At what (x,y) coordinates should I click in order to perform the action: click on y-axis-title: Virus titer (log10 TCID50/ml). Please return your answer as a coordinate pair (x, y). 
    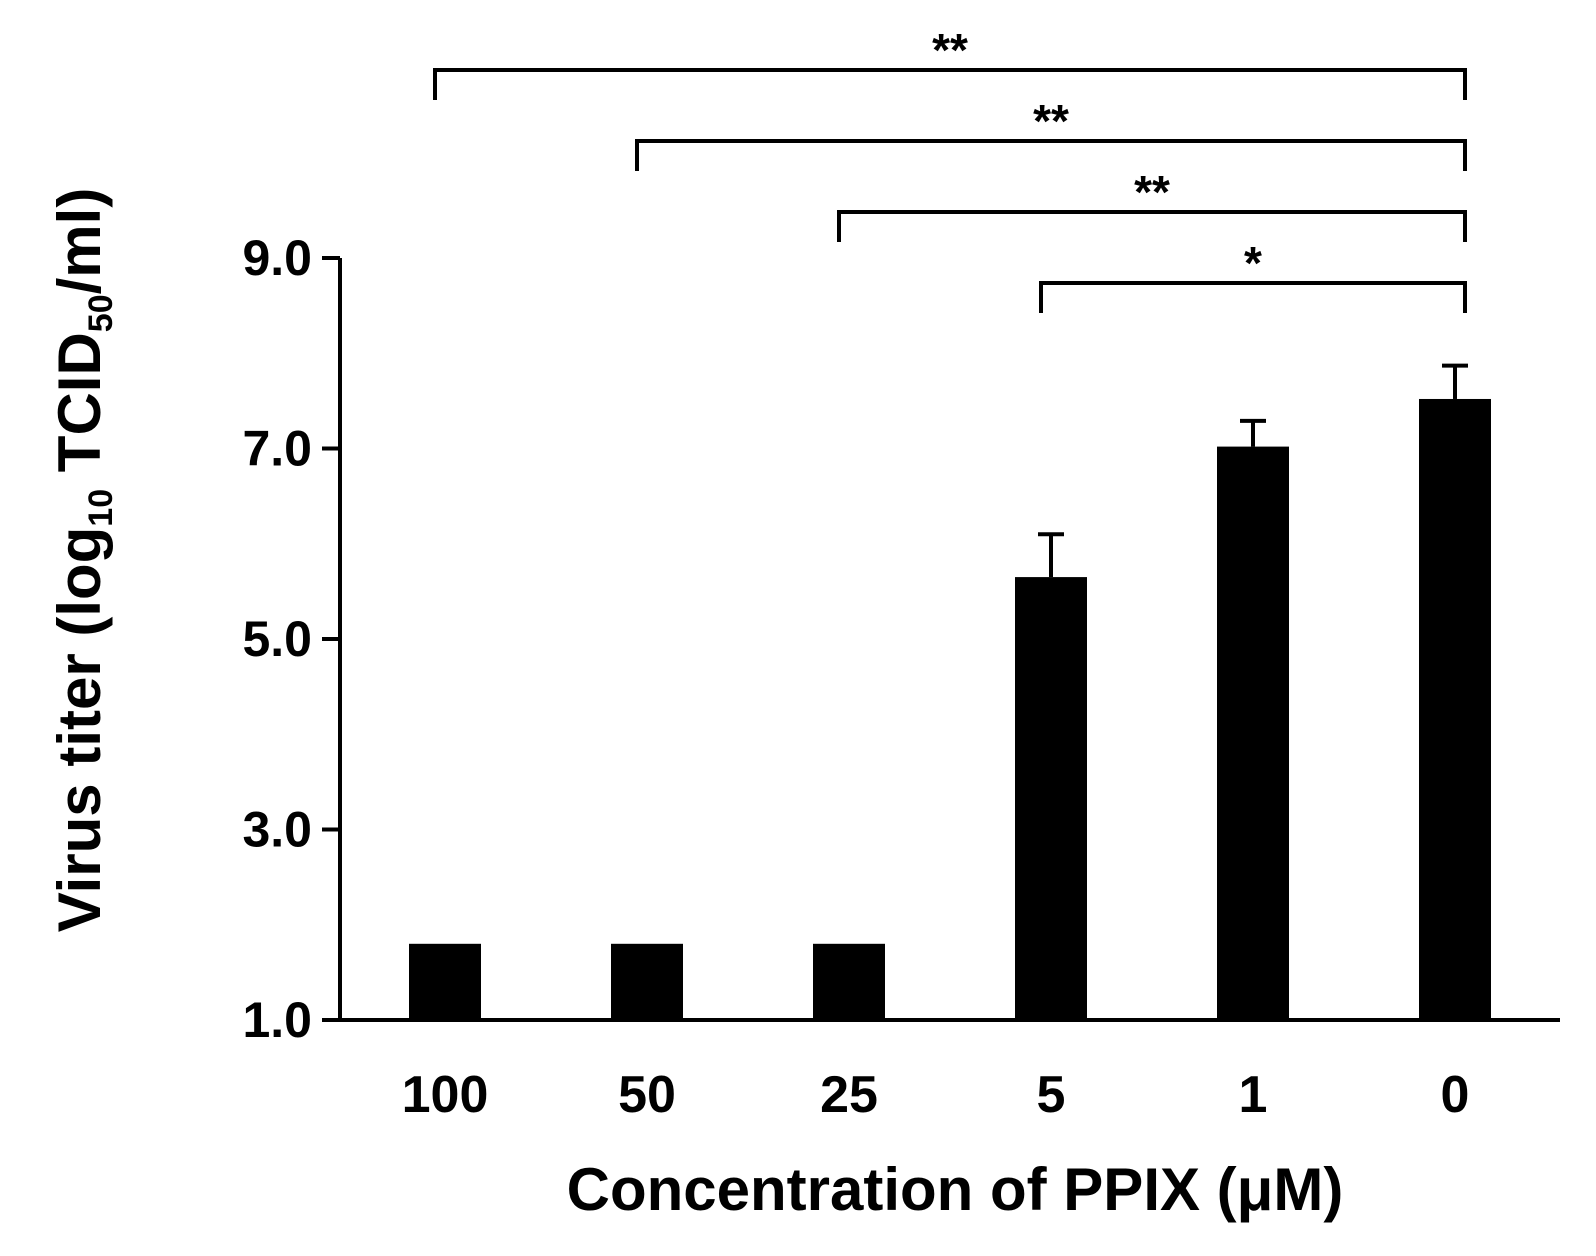
    Looking at the image, I should click on (83, 560).